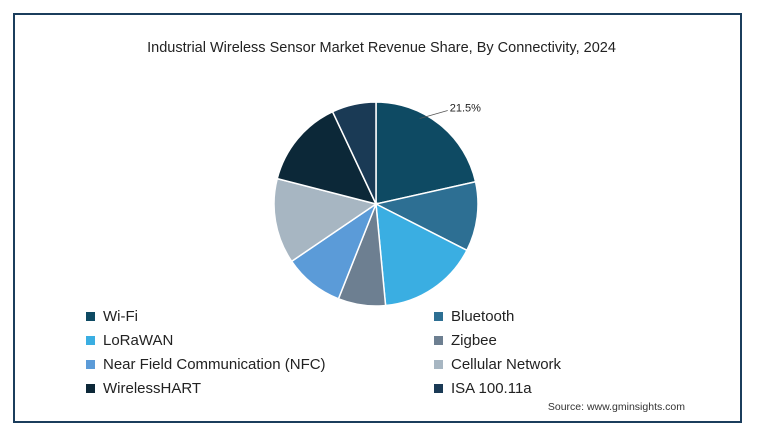 The height and width of the screenshot is (432, 763). Describe the element at coordinates (426, 216) in the screenshot. I see `pie-slice-bluetooth` at that location.